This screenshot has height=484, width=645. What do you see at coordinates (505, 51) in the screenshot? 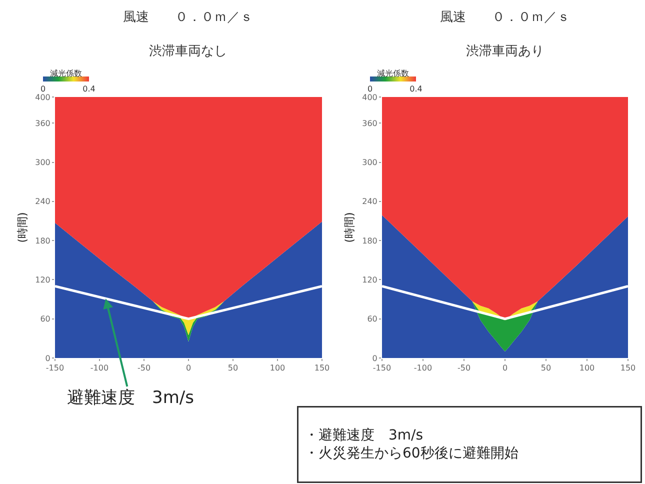
I see `chart-subtitle: 渋滞車両あり` at bounding box center [505, 51].